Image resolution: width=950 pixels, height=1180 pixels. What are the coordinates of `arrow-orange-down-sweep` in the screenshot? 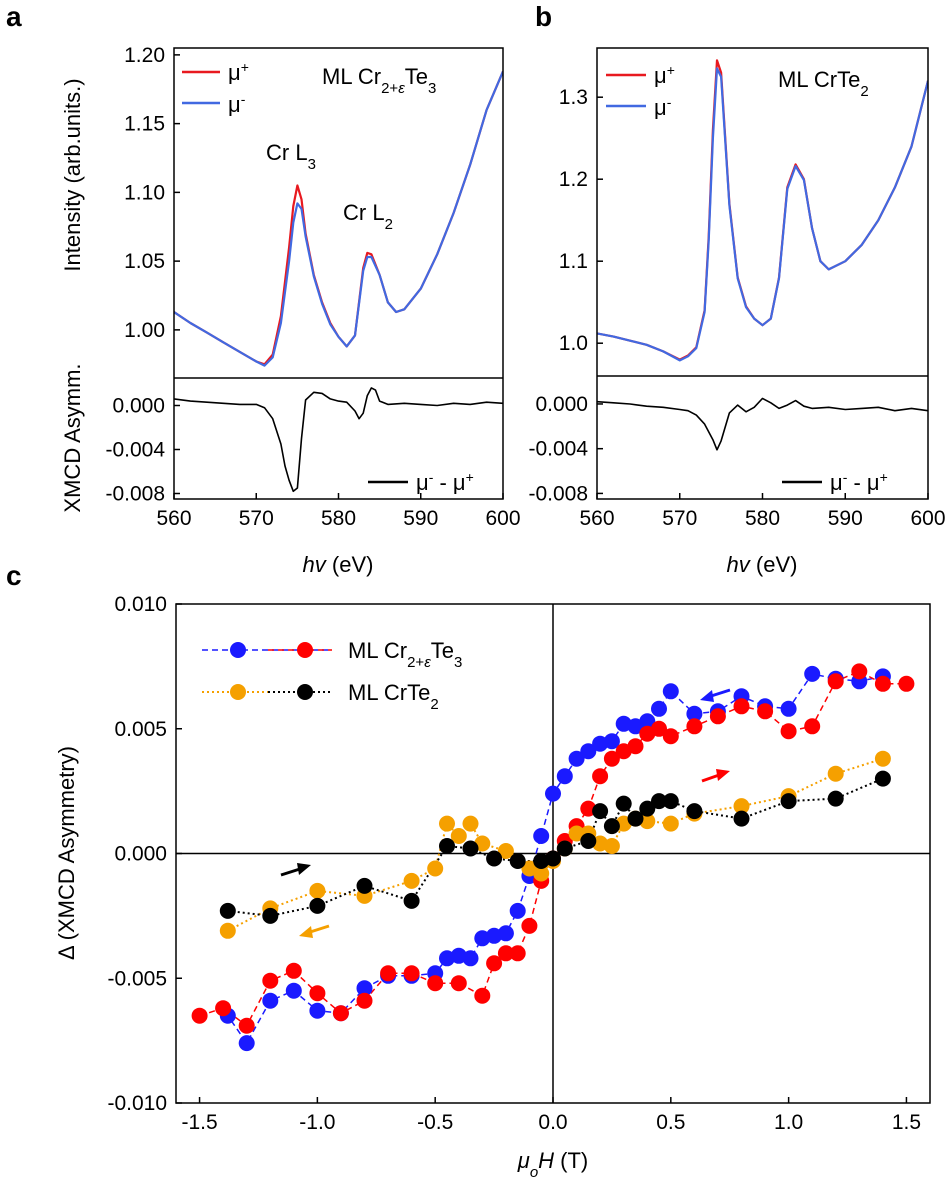 It's located at (314, 931).